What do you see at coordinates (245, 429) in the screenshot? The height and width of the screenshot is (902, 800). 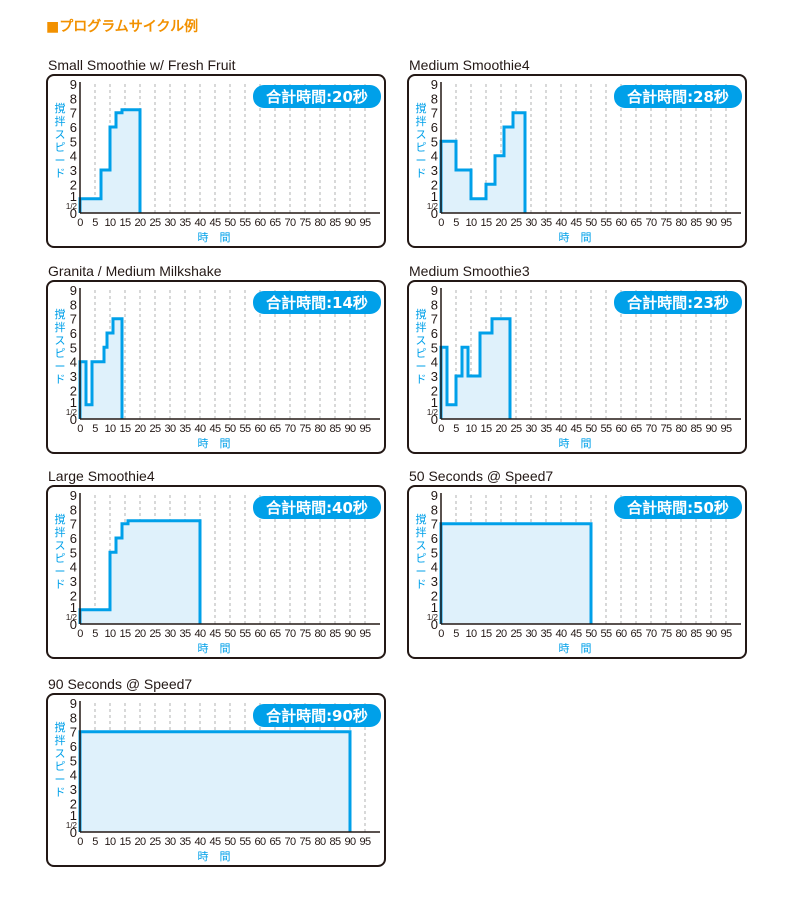 I see `x-tick-label: 55` at bounding box center [245, 429].